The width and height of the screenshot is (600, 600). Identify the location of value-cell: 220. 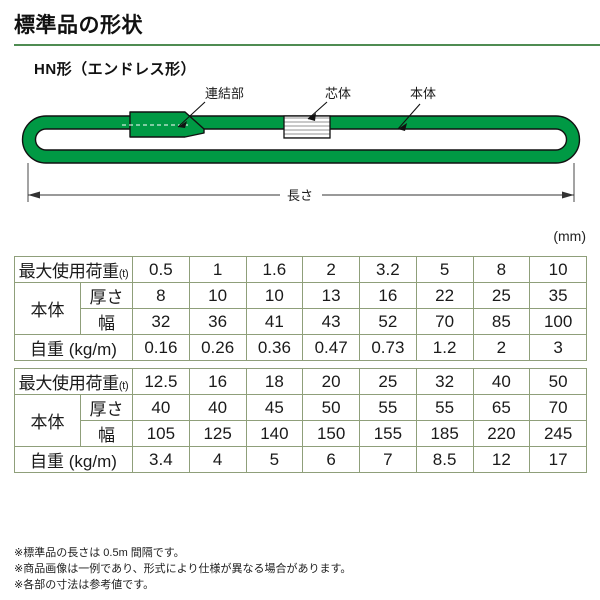
(501, 433).